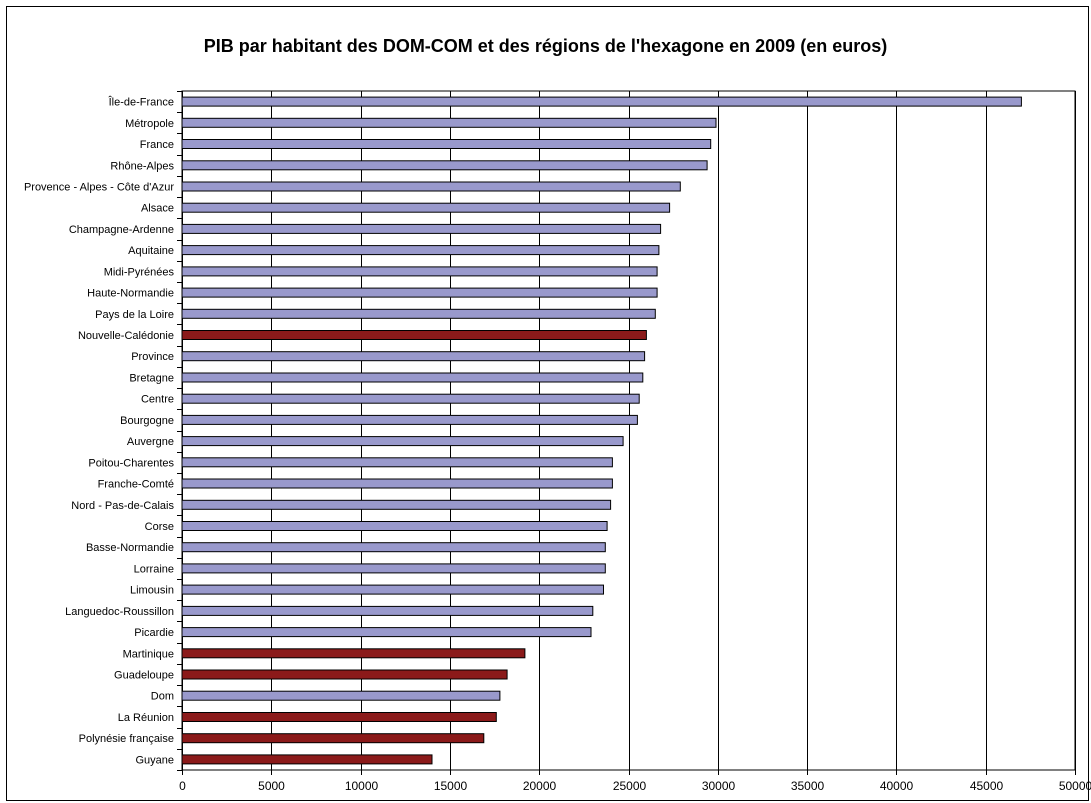 This screenshot has width=1091, height=803. What do you see at coordinates (141, 102) in the screenshot?
I see `category-label: Île-de-France` at bounding box center [141, 102].